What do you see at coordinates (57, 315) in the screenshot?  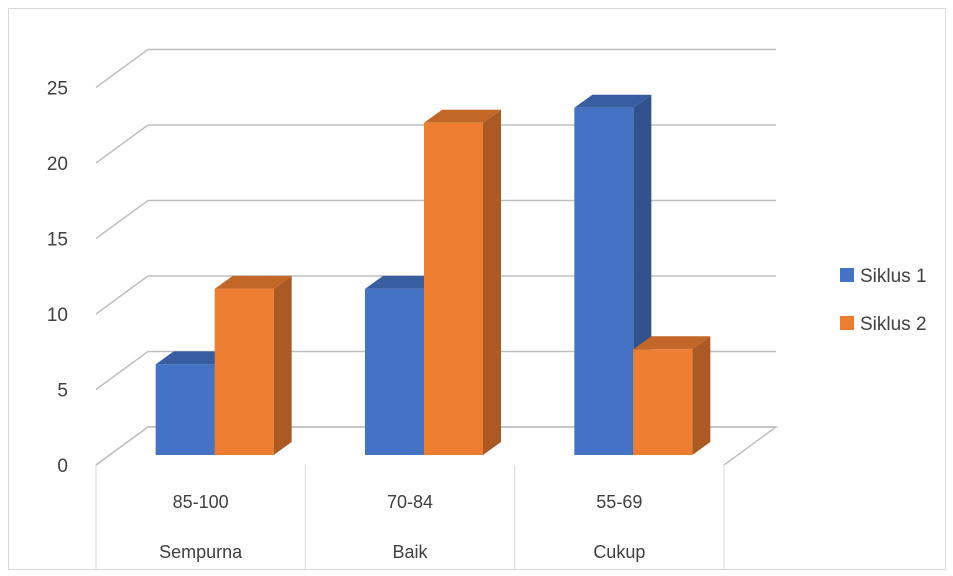 I see `y-tick-label: 10` at bounding box center [57, 315].